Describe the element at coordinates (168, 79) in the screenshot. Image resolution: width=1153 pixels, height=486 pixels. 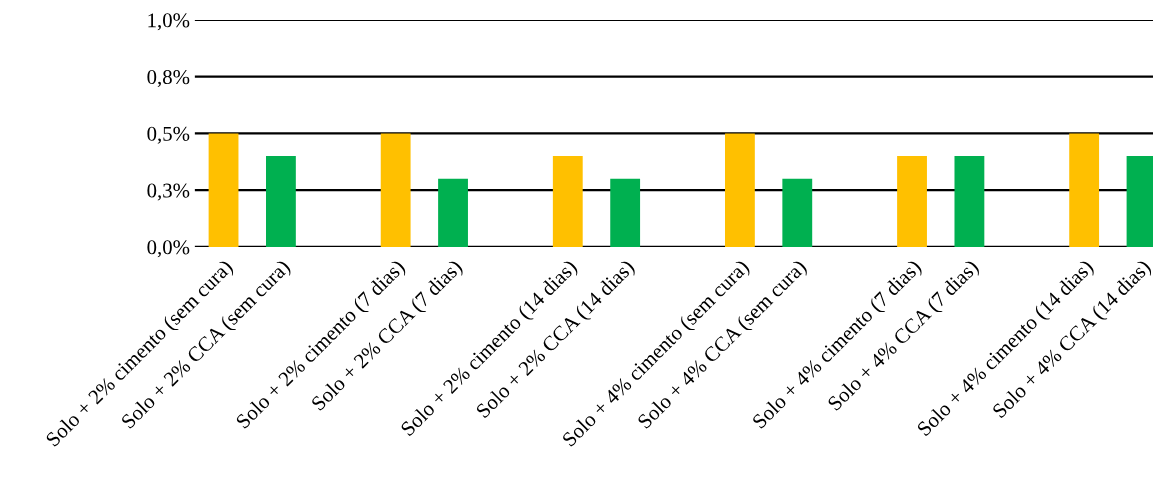
I see `y-tick-label: 0,8%` at that location.